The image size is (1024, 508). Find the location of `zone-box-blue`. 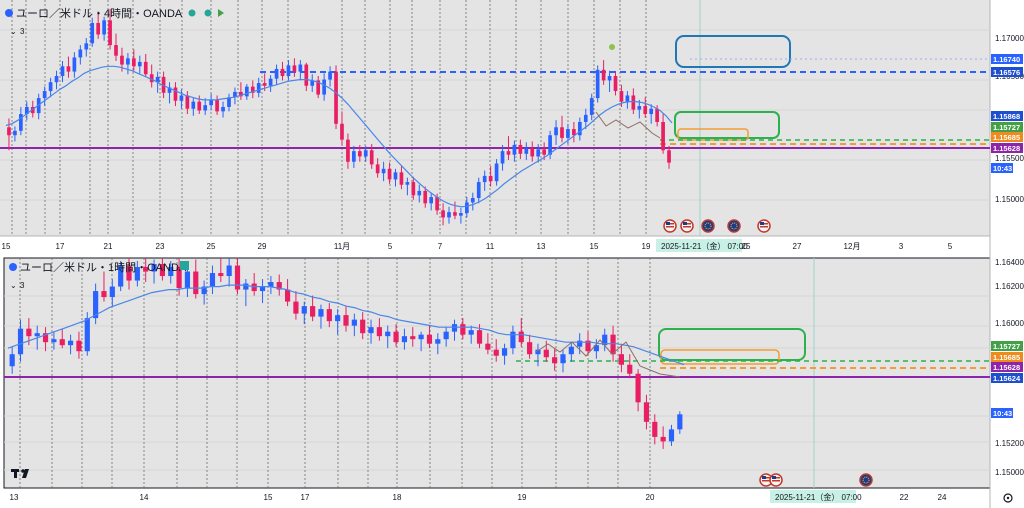

zone-box-blue is located at coordinates (733, 51).